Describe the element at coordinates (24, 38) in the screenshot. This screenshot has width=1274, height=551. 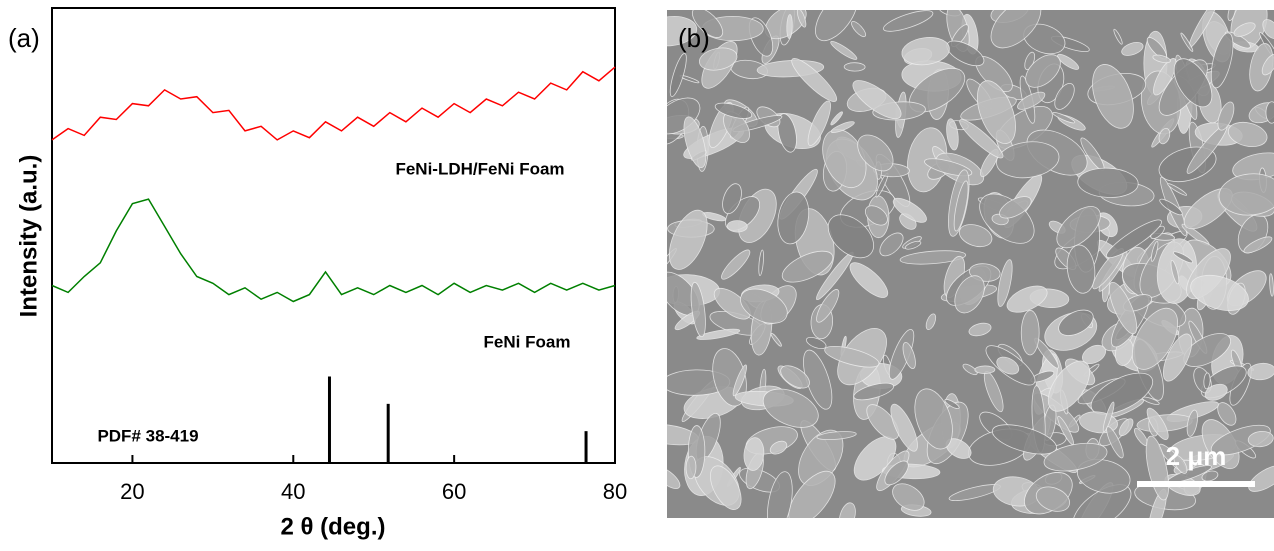
I see `panel-label: (a)` at that location.